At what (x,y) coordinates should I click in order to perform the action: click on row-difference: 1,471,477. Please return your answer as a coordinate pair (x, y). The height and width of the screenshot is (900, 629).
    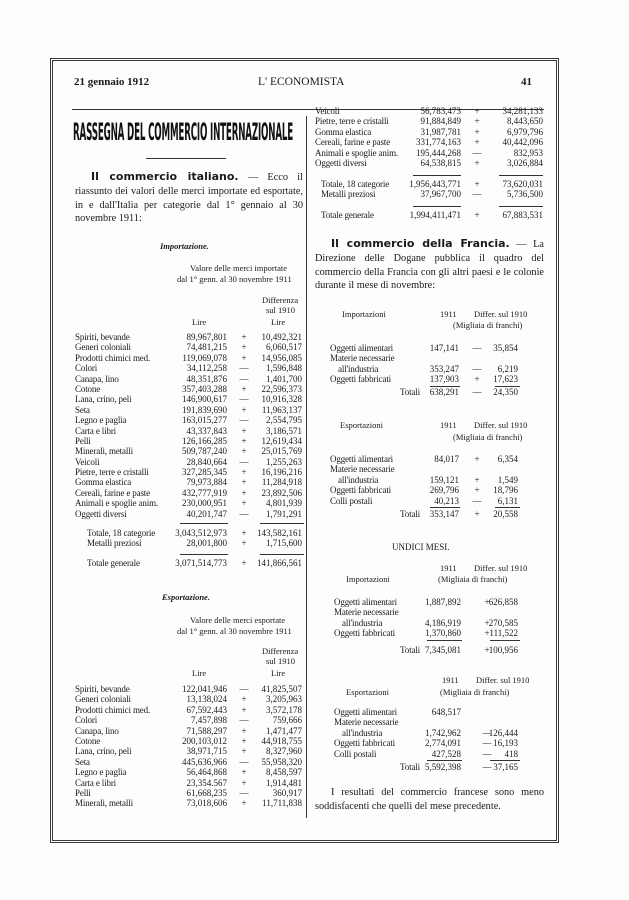
    Looking at the image, I should click on (284, 730).